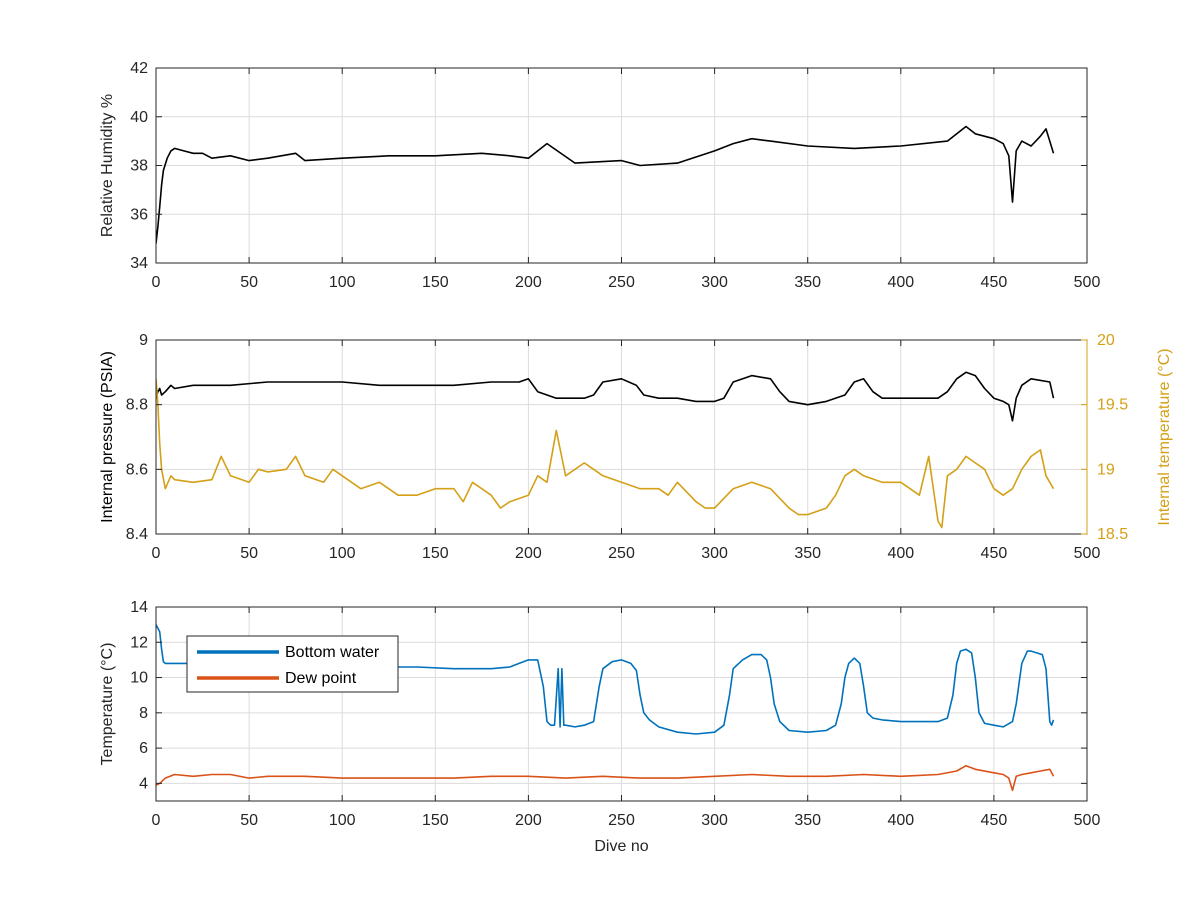 The height and width of the screenshot is (900, 1200). I want to click on y-tick-label: 8.6, so click(137, 469).